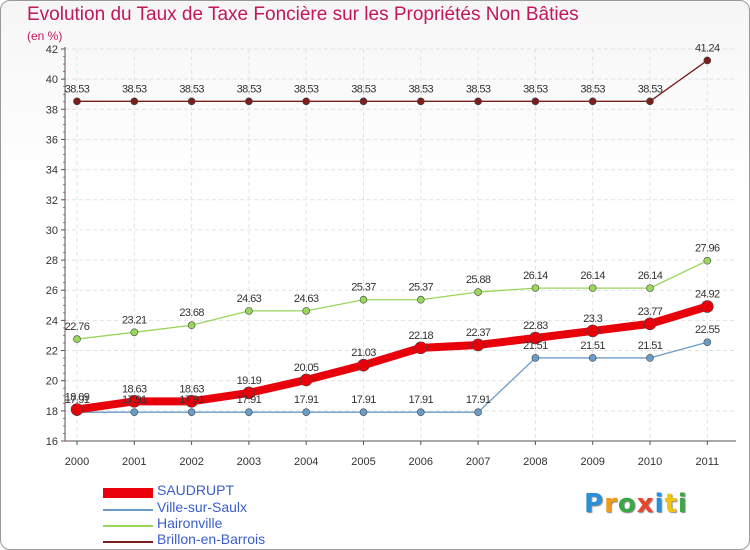  I want to click on x-tick-label: 2009, so click(592, 462).